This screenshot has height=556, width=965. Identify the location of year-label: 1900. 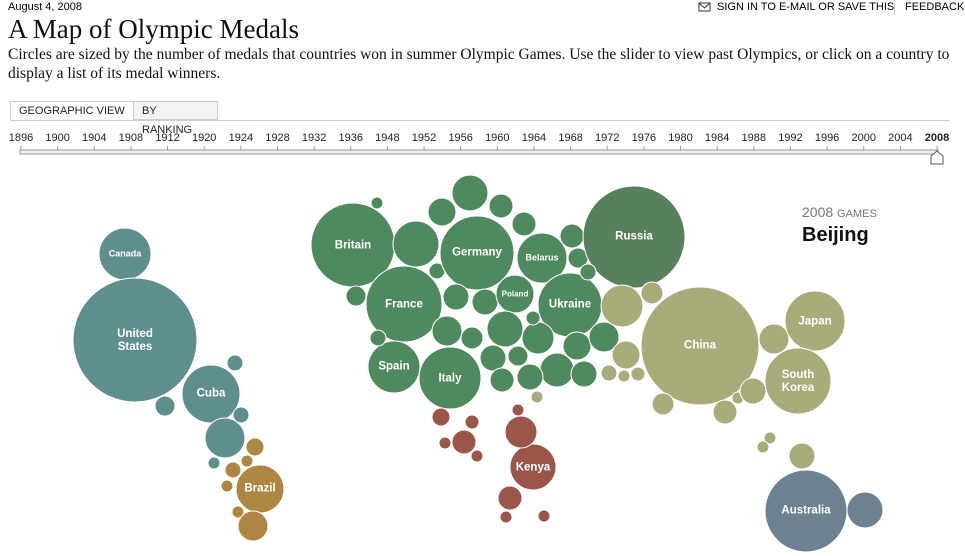
(57, 138).